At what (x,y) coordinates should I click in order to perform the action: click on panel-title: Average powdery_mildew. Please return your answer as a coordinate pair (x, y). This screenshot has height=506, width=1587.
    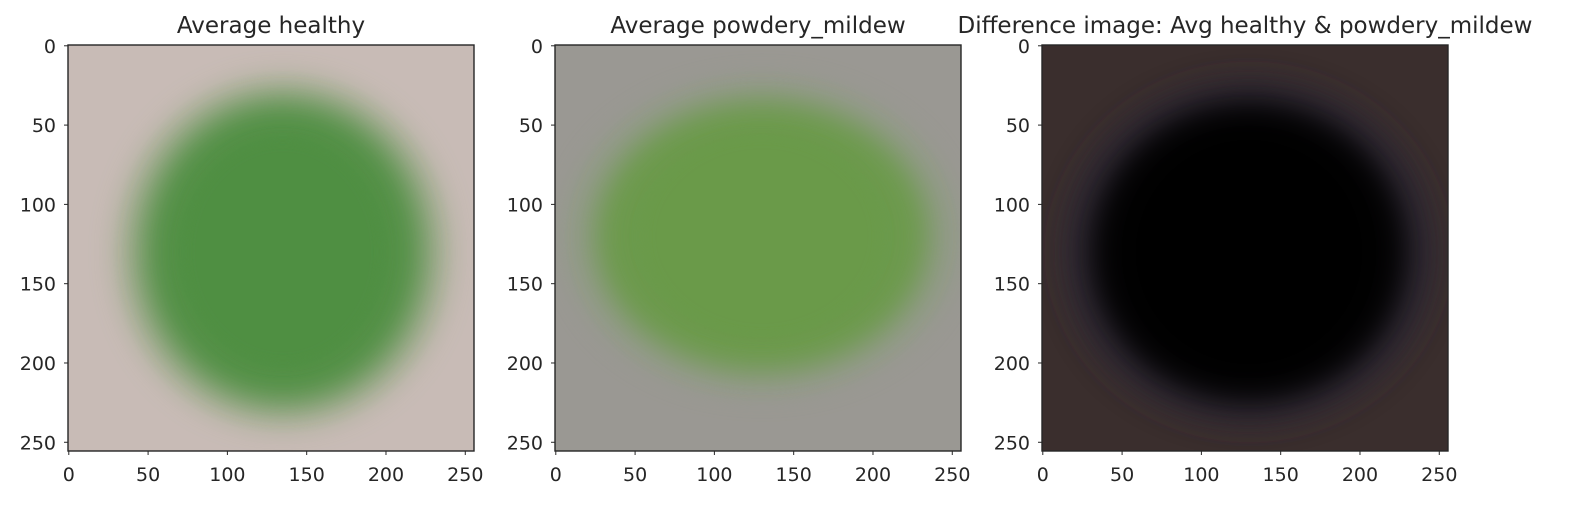
    Looking at the image, I should click on (757, 26).